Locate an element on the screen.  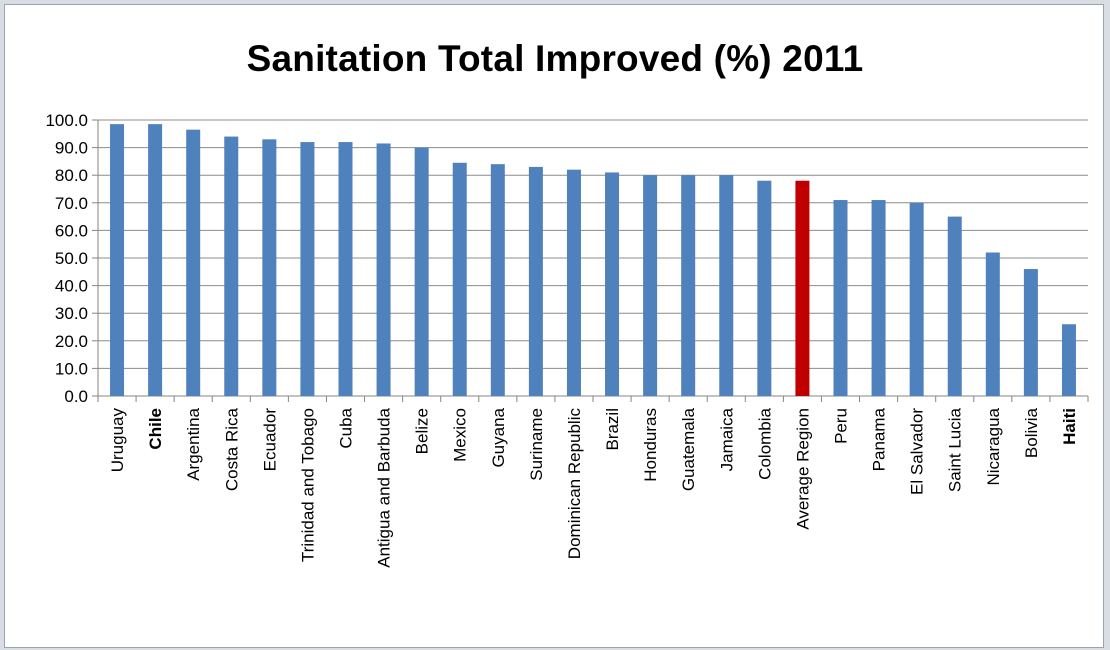
x-tick-label: Haiti is located at coordinates (1069, 426).